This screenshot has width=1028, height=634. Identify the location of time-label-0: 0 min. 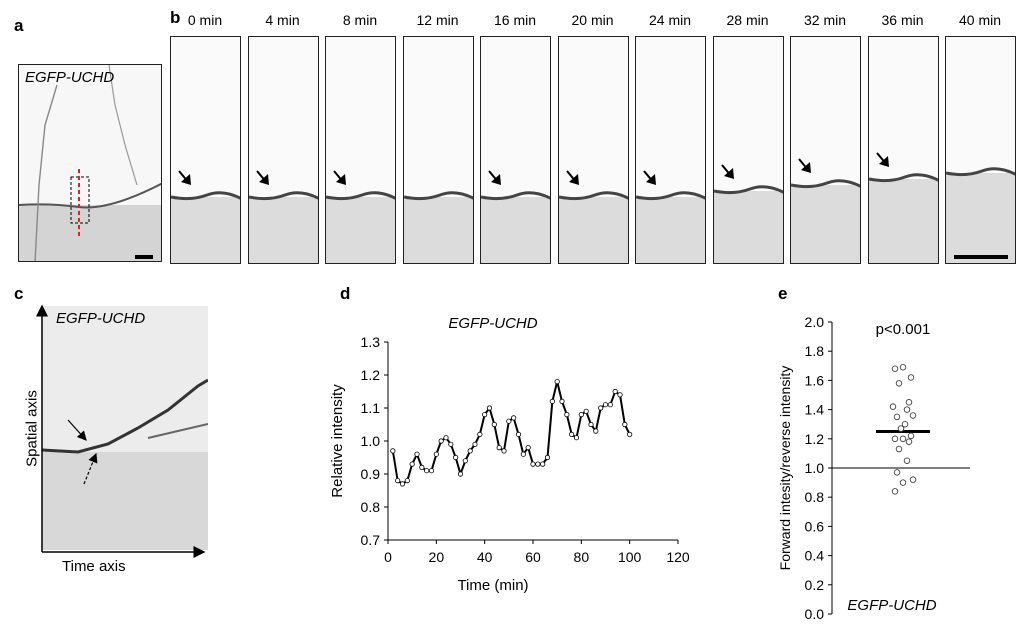
(205, 20).